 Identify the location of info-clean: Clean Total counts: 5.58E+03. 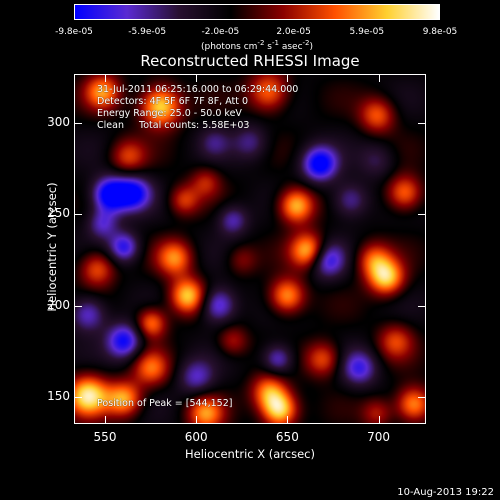
(173, 125).